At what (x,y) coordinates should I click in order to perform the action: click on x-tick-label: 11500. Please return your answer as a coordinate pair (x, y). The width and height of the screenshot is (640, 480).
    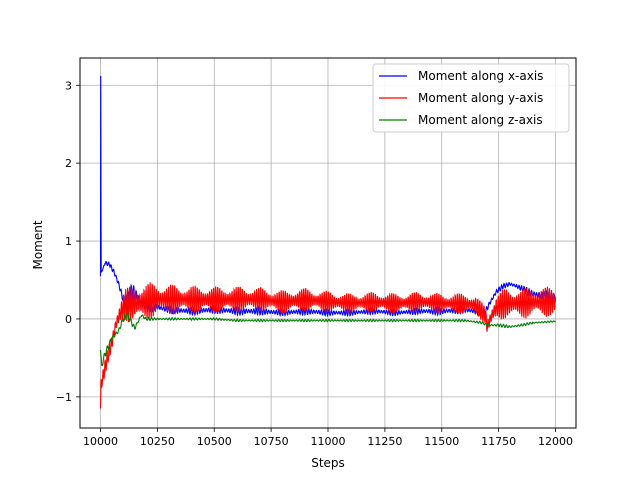
    Looking at the image, I should click on (441, 441).